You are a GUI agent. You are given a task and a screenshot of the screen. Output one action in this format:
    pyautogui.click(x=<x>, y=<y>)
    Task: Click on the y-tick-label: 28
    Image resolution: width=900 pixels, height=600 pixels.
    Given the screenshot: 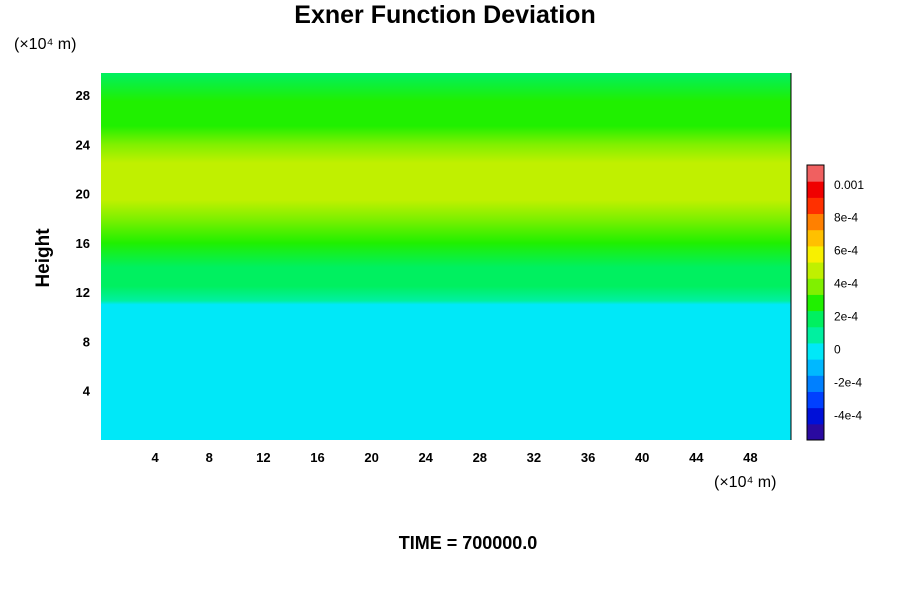 What is the action you would take?
    pyautogui.click(x=83, y=95)
    